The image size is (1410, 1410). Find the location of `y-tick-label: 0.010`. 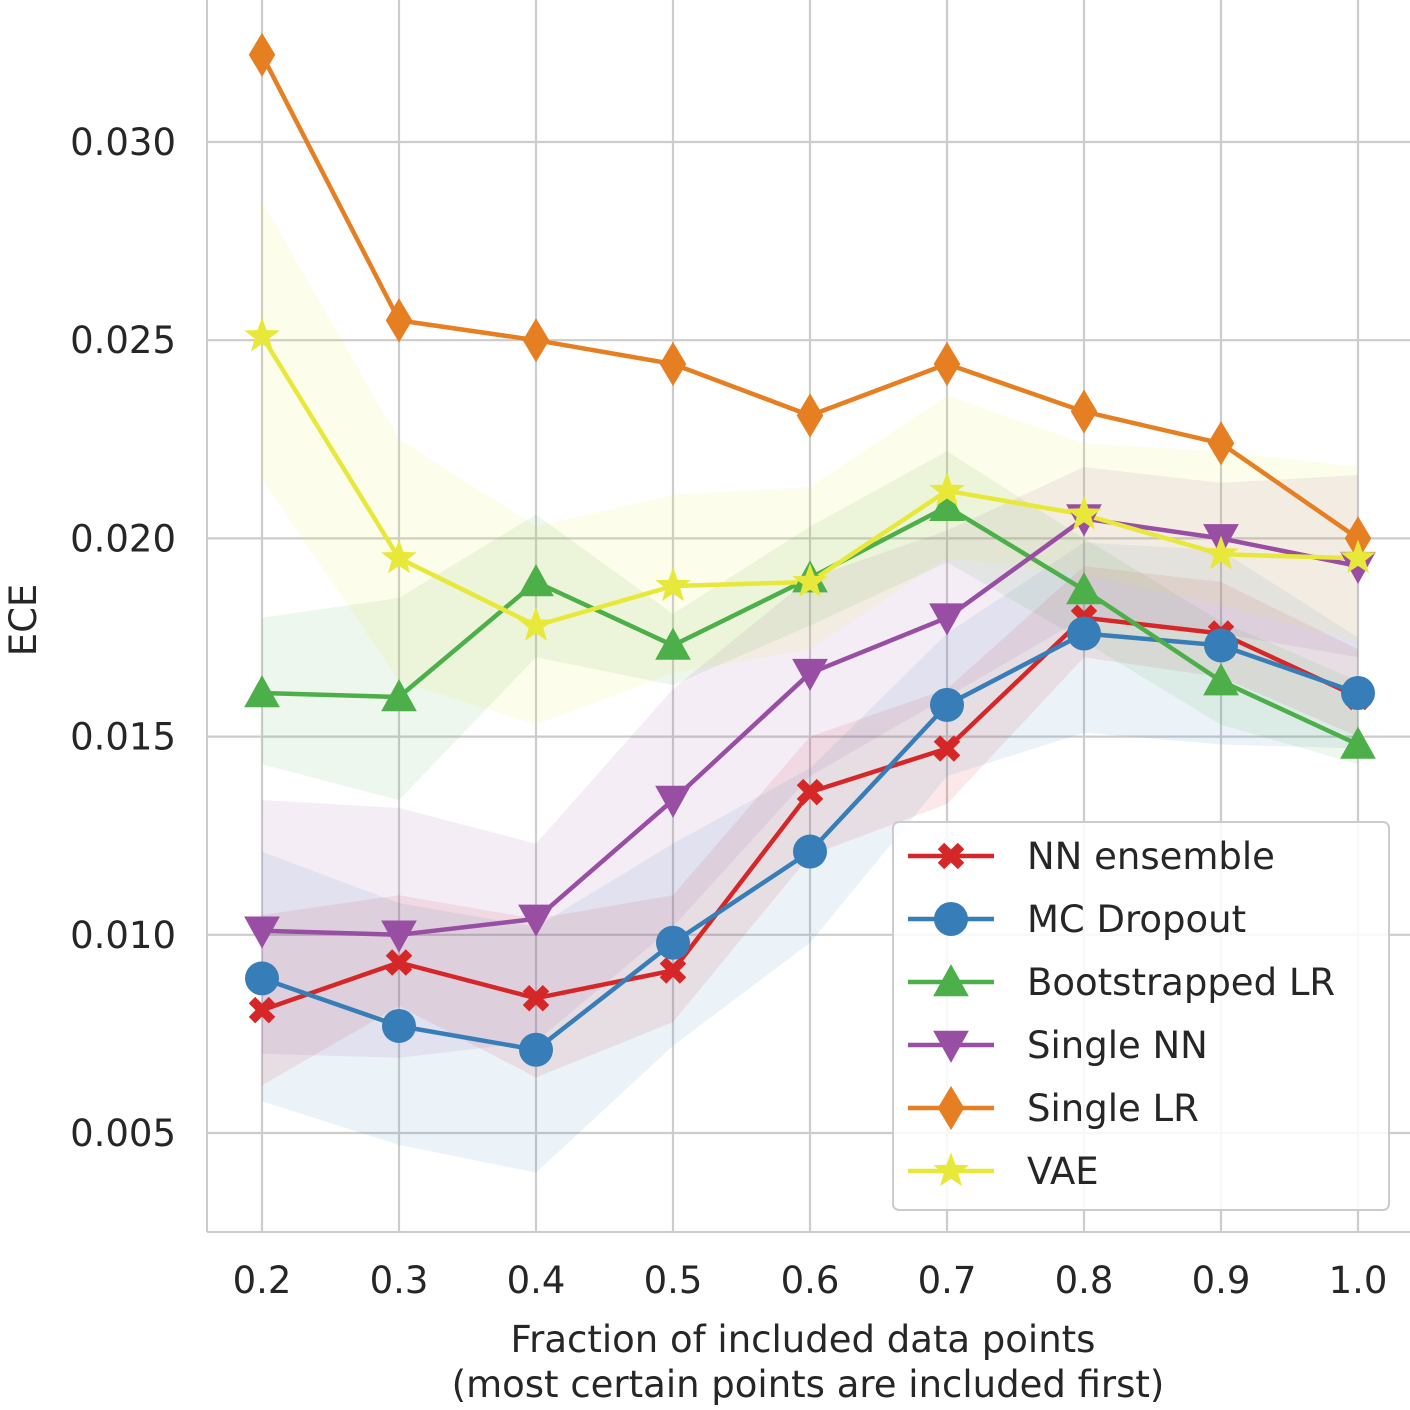

y-tick-label: 0.010 is located at coordinates (123, 935).